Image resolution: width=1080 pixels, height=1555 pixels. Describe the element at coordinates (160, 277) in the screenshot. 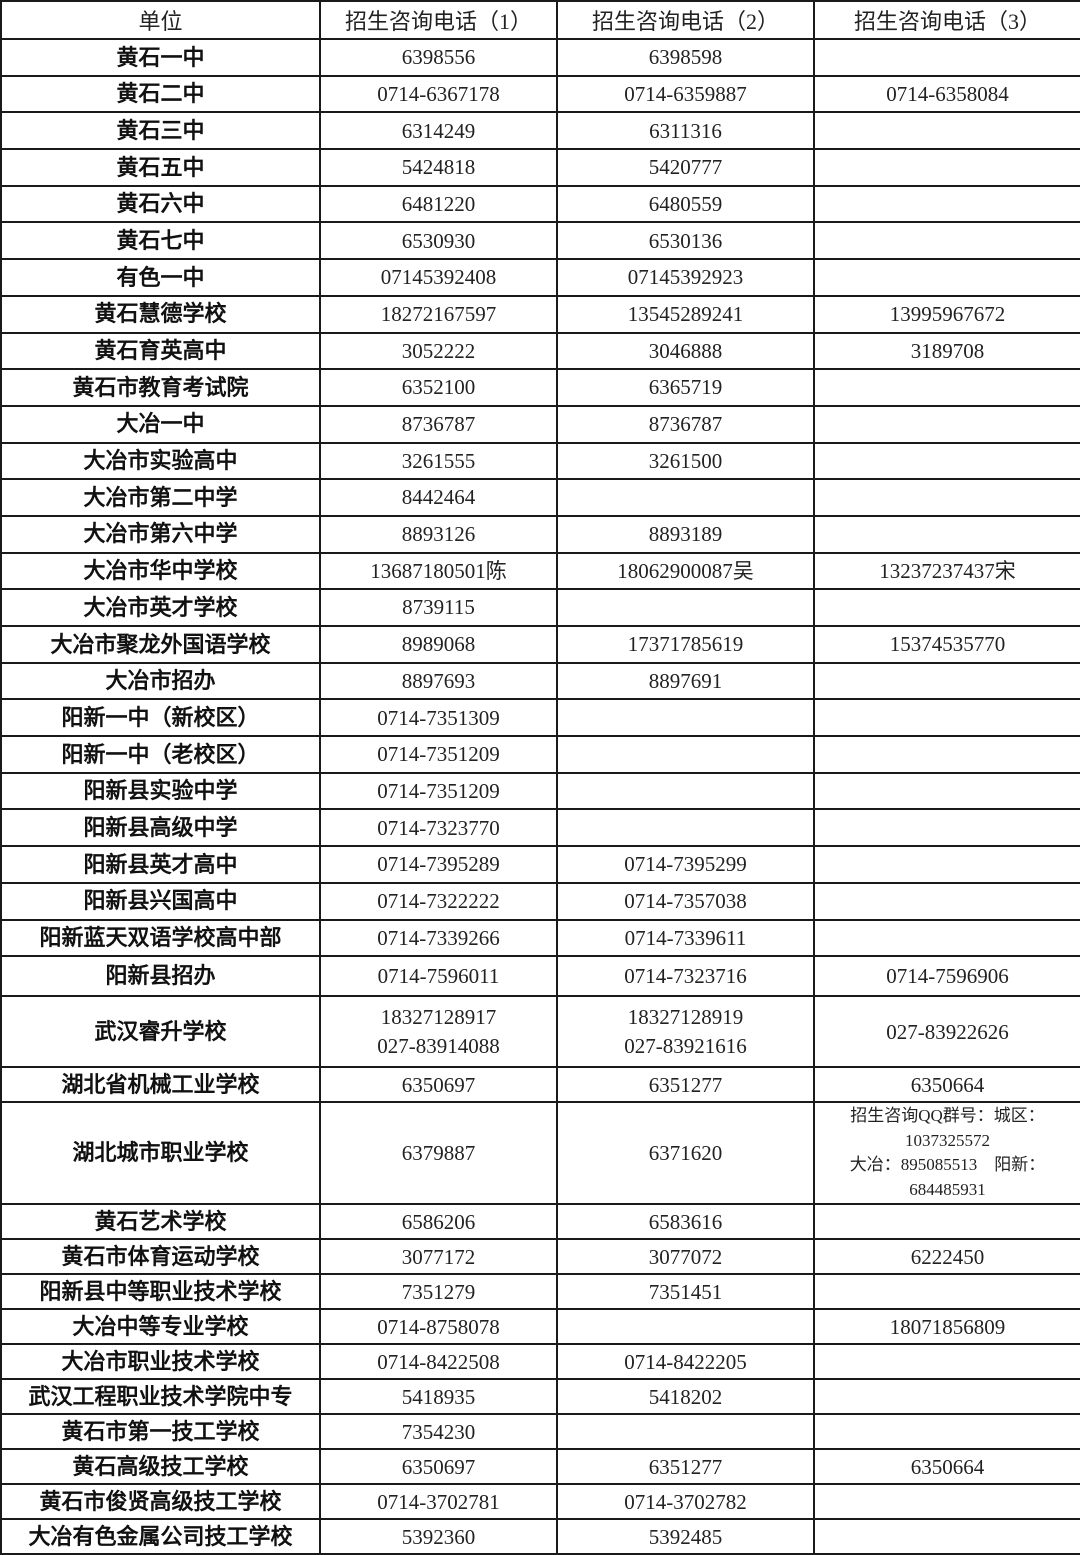

I see `unit-name: 有色一中` at that location.